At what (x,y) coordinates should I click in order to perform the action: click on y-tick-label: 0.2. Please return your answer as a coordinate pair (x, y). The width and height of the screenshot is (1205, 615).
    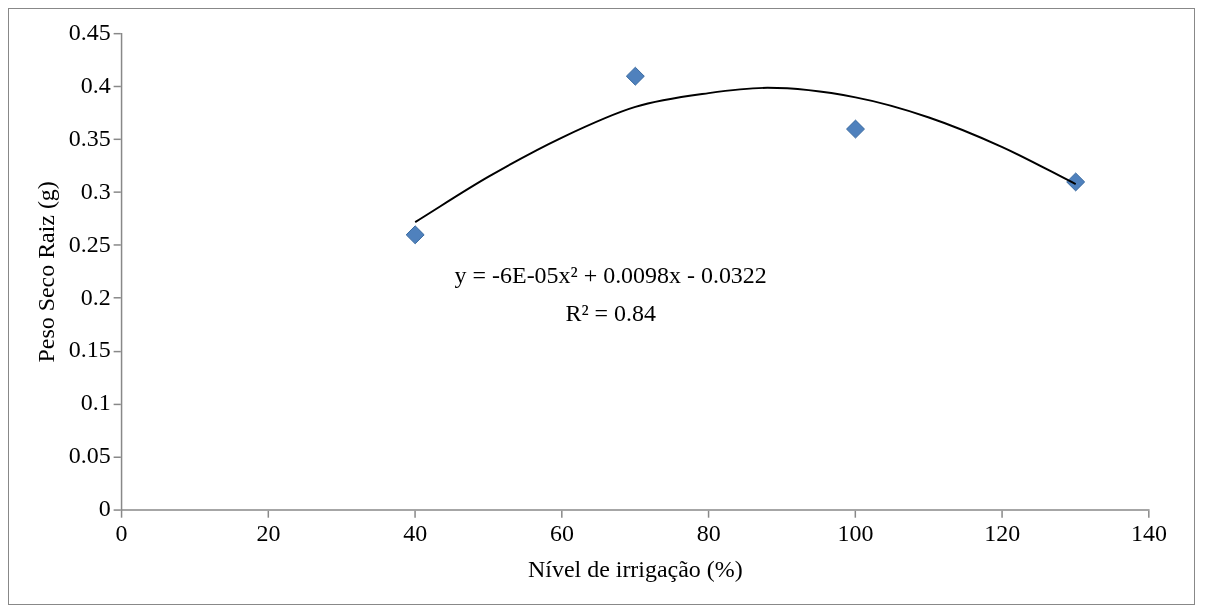
    Looking at the image, I should click on (95, 296).